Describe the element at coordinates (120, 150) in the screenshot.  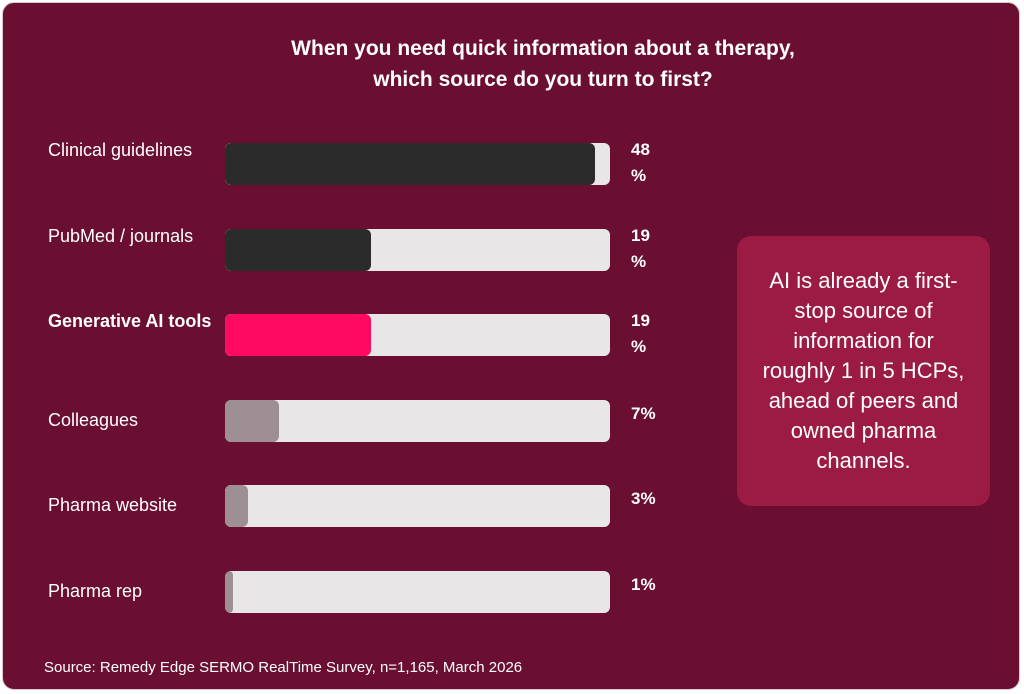
I see `bar-category-label: Clinical guidelines` at that location.